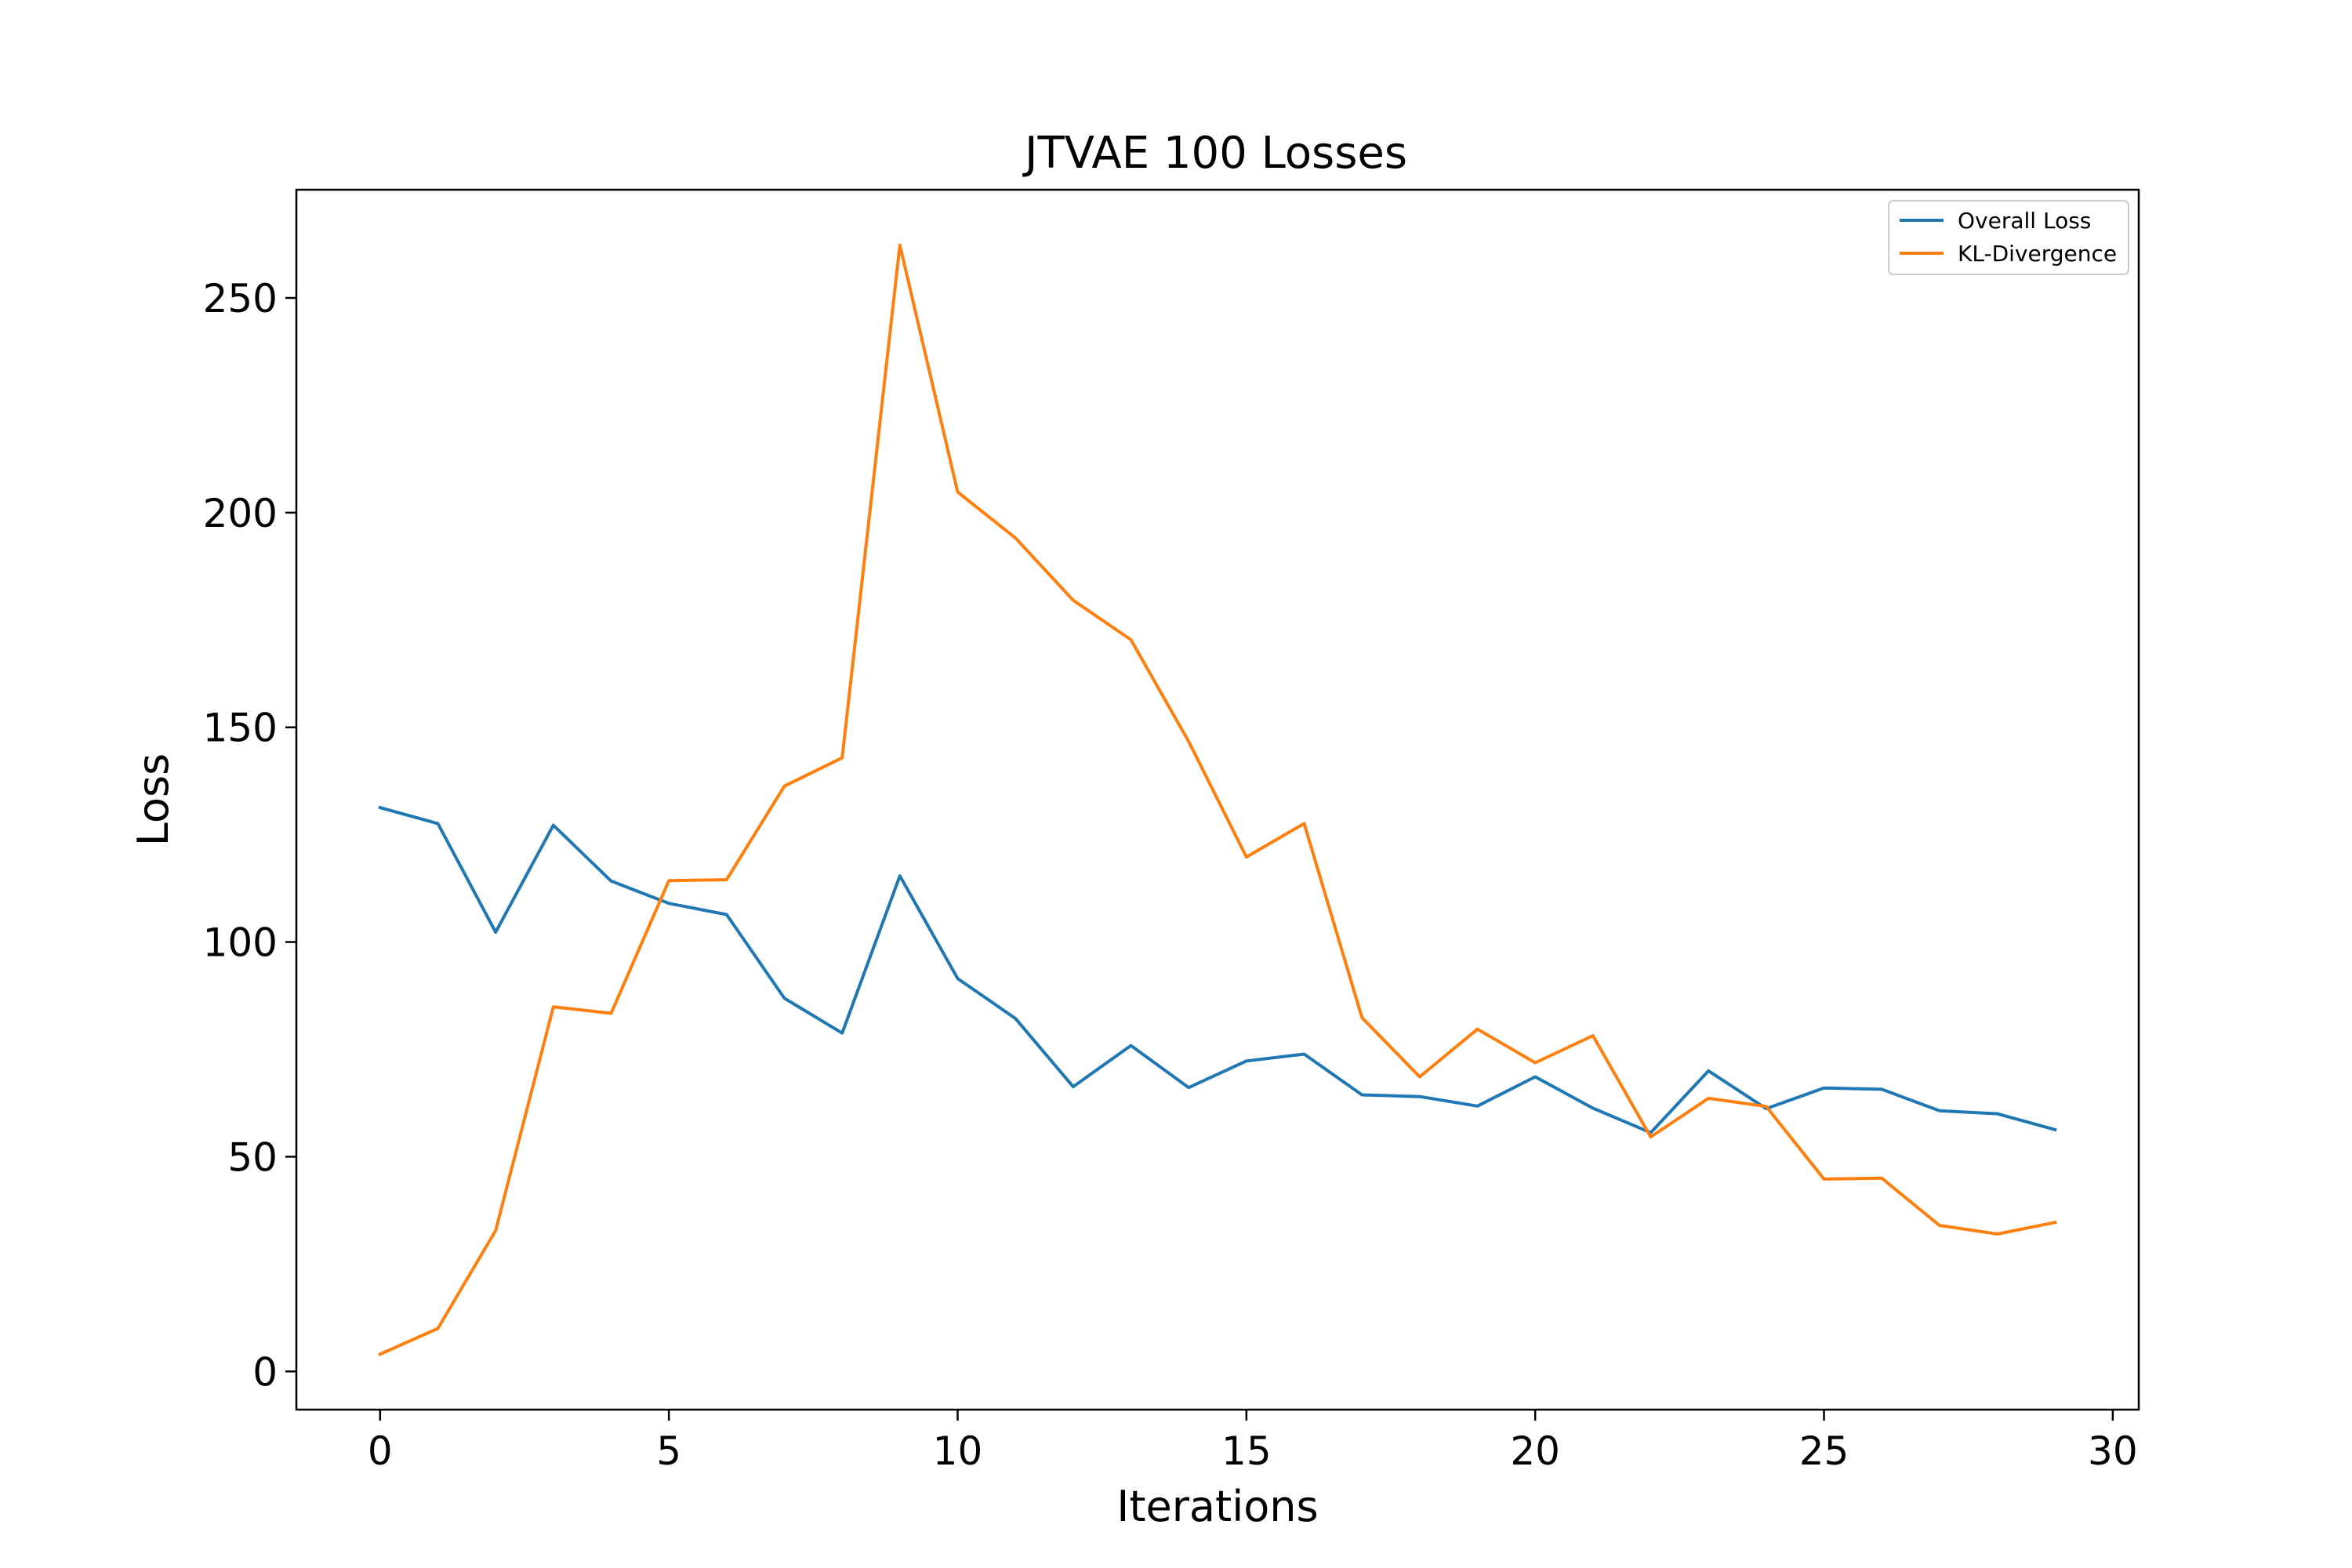 The height and width of the screenshot is (1568, 2352). What do you see at coordinates (1824, 1451) in the screenshot?
I see `x-tick-label: 25` at bounding box center [1824, 1451].